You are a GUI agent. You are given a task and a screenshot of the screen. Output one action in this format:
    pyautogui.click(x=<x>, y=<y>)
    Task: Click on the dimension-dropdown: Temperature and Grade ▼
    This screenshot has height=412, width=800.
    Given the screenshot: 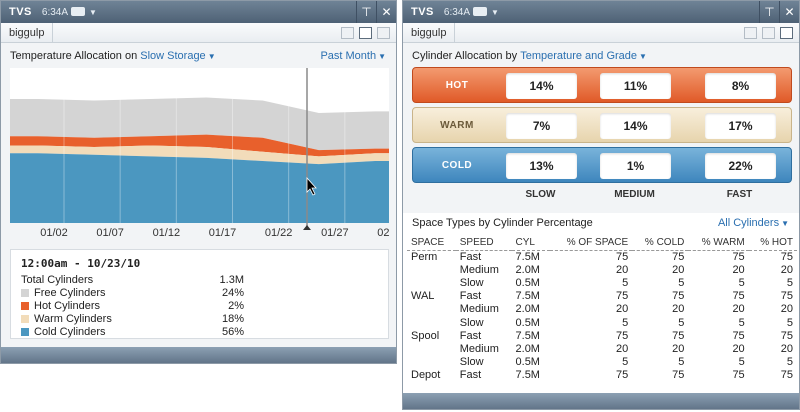 What is the action you would take?
    pyautogui.click(x=583, y=56)
    